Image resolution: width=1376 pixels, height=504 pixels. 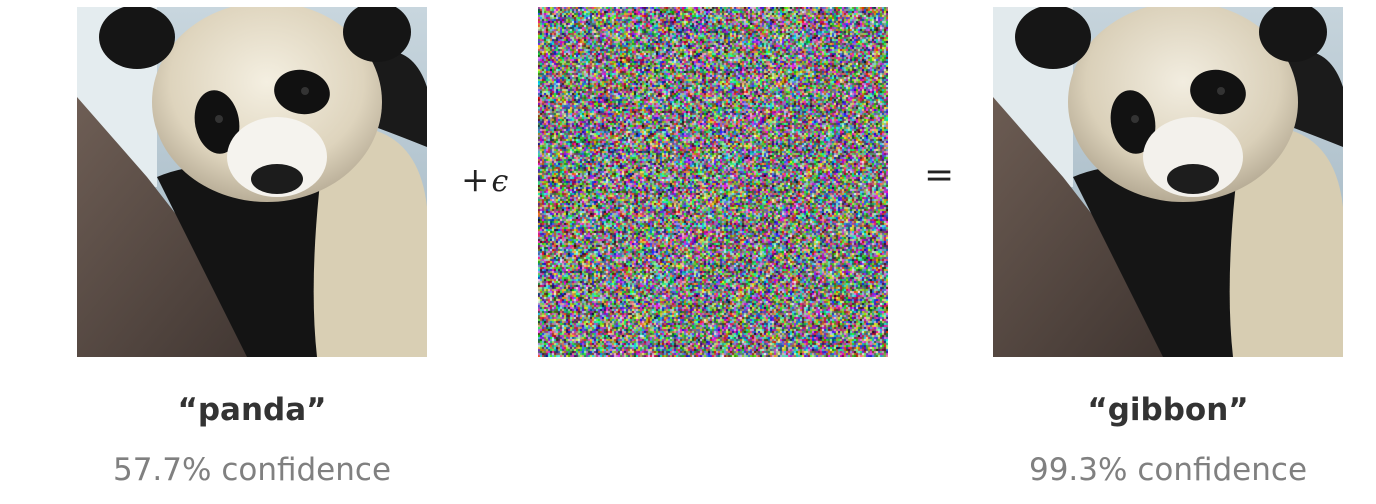 I want to click on equals-operator: =, so click(x=939, y=175).